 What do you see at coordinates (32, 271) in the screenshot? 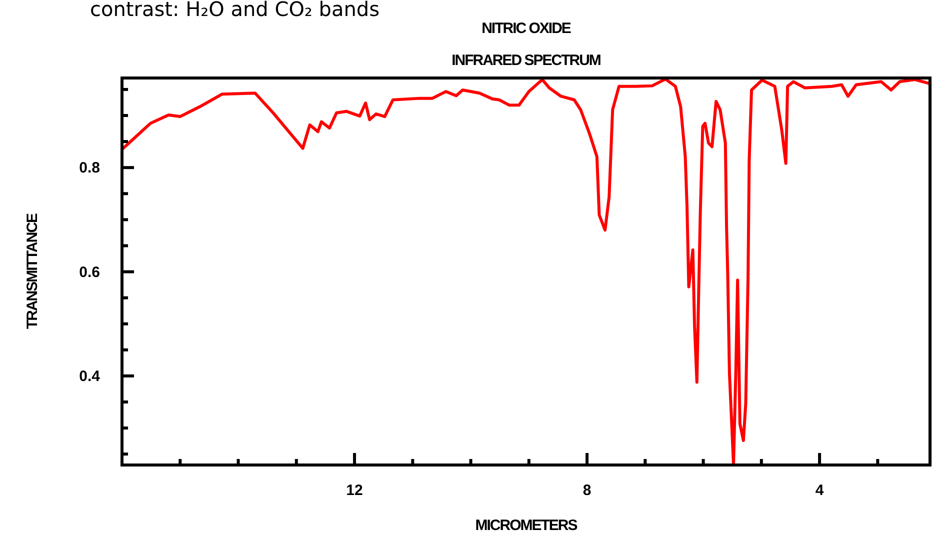
I see `y-axis-title: TRANSMITTANCE` at bounding box center [32, 271].